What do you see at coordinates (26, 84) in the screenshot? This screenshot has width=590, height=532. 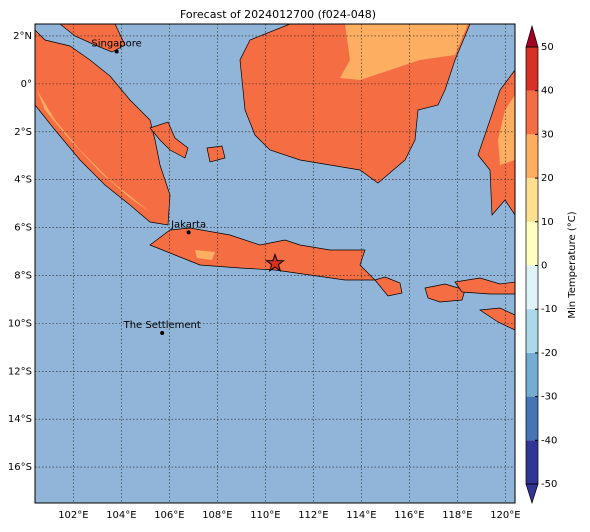 I see `y-tick-label: 0°` at bounding box center [26, 84].